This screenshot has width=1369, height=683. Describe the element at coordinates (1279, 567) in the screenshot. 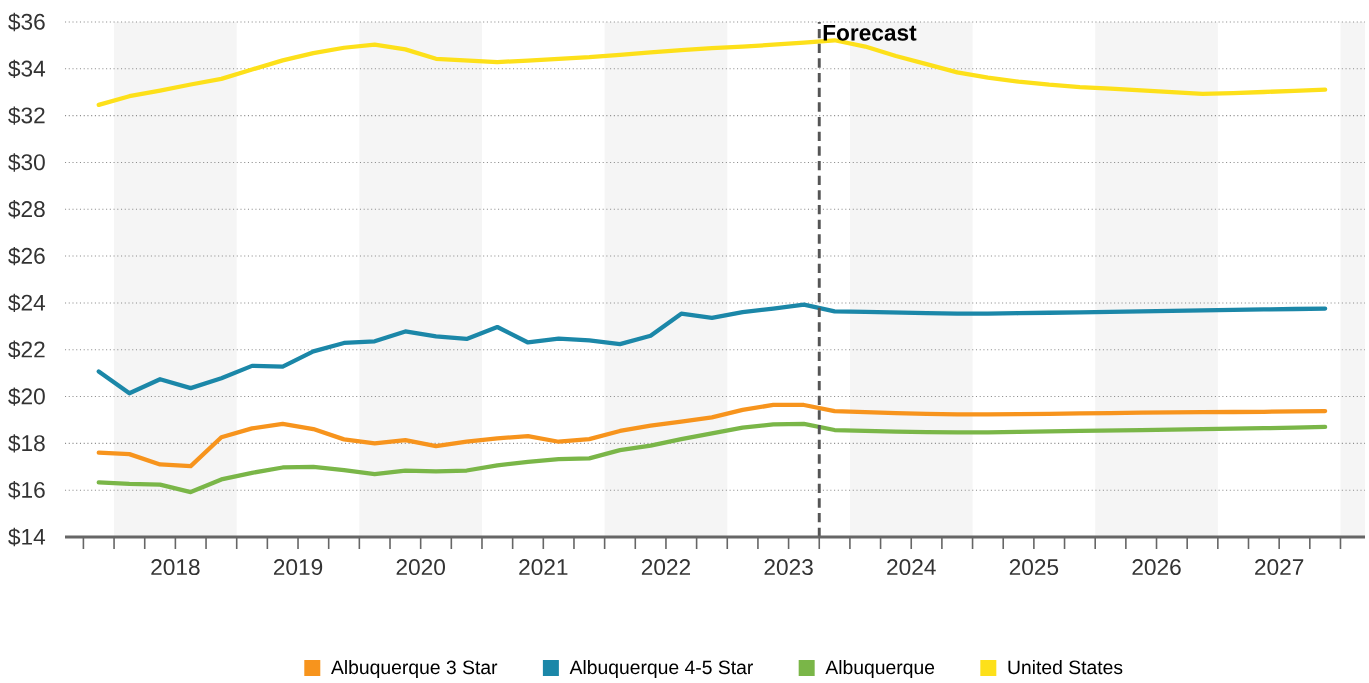

I see `x-tick-label: 2027` at that location.